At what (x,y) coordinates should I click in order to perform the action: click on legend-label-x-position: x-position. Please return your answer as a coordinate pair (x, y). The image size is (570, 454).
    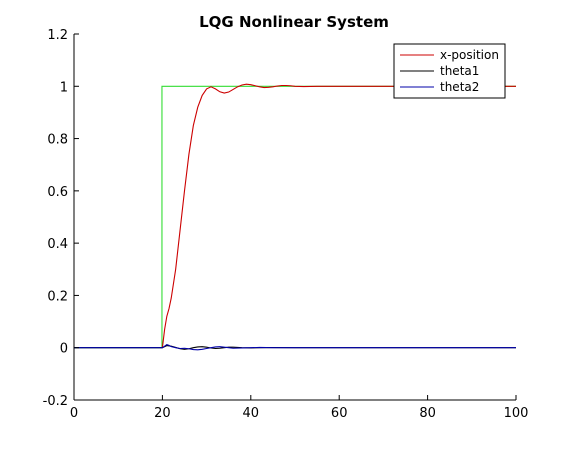
    Looking at the image, I should click on (469, 55).